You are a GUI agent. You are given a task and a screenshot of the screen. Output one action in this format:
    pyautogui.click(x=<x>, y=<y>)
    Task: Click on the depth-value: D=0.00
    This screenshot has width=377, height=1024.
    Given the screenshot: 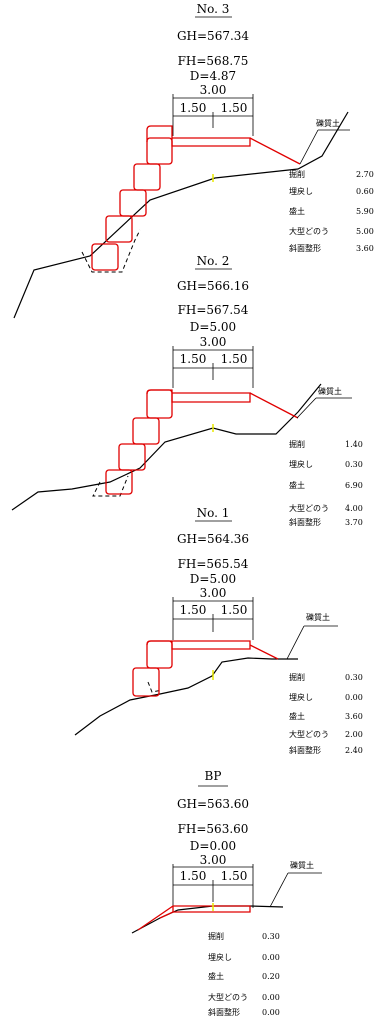 What is the action you would take?
    pyautogui.click(x=213, y=846)
    